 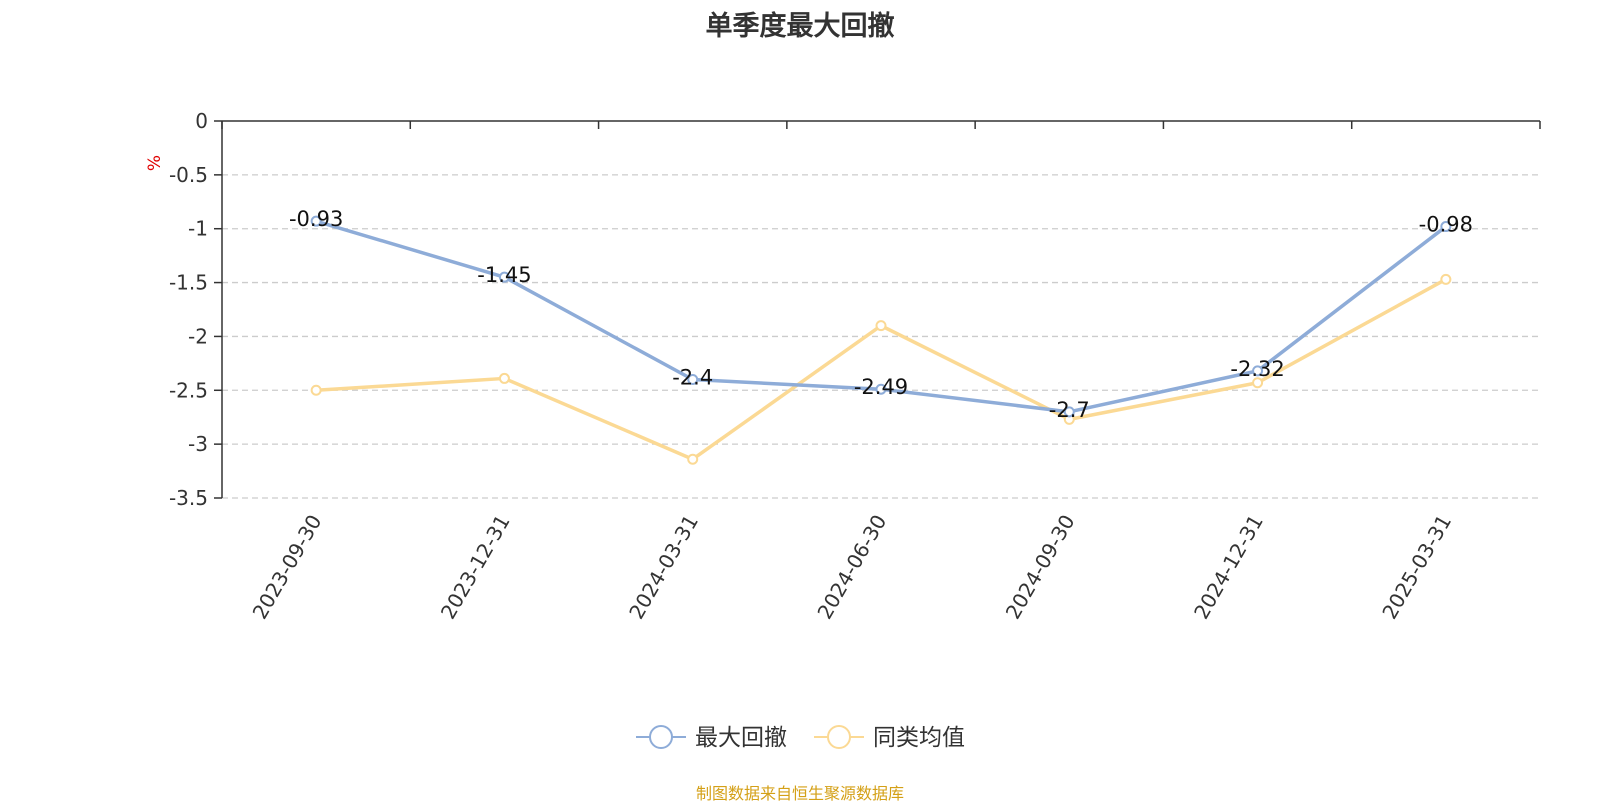 I want to click on x-tick-label: 2024-03-31, so click(x=663, y=567).